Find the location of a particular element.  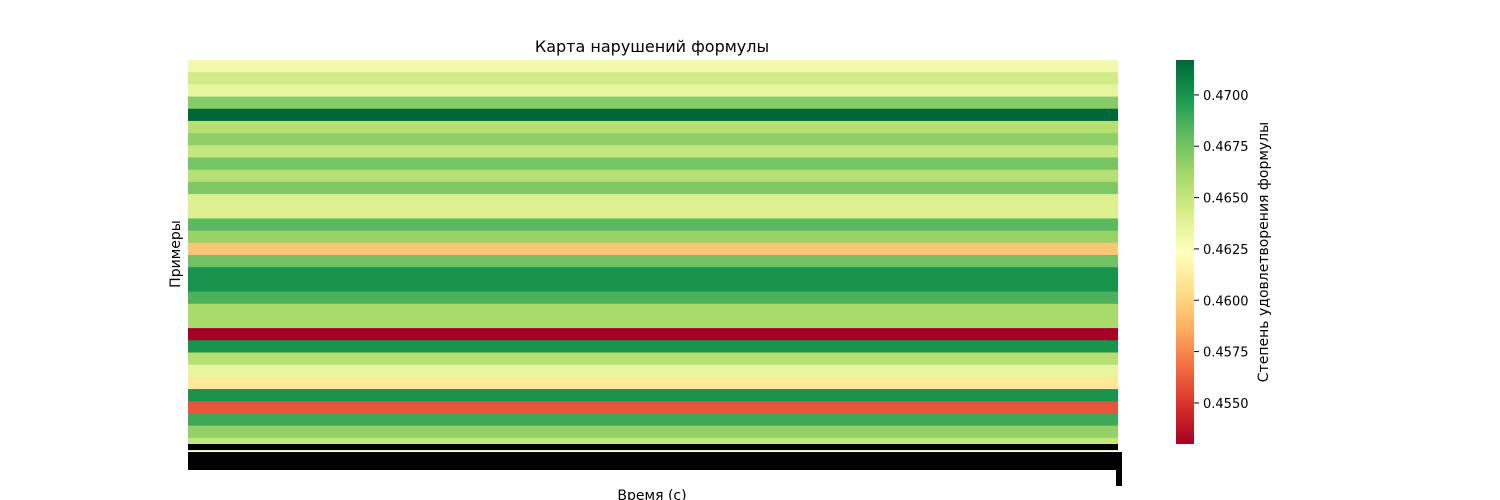

x-axis-ticks is located at coordinates (655, 465).